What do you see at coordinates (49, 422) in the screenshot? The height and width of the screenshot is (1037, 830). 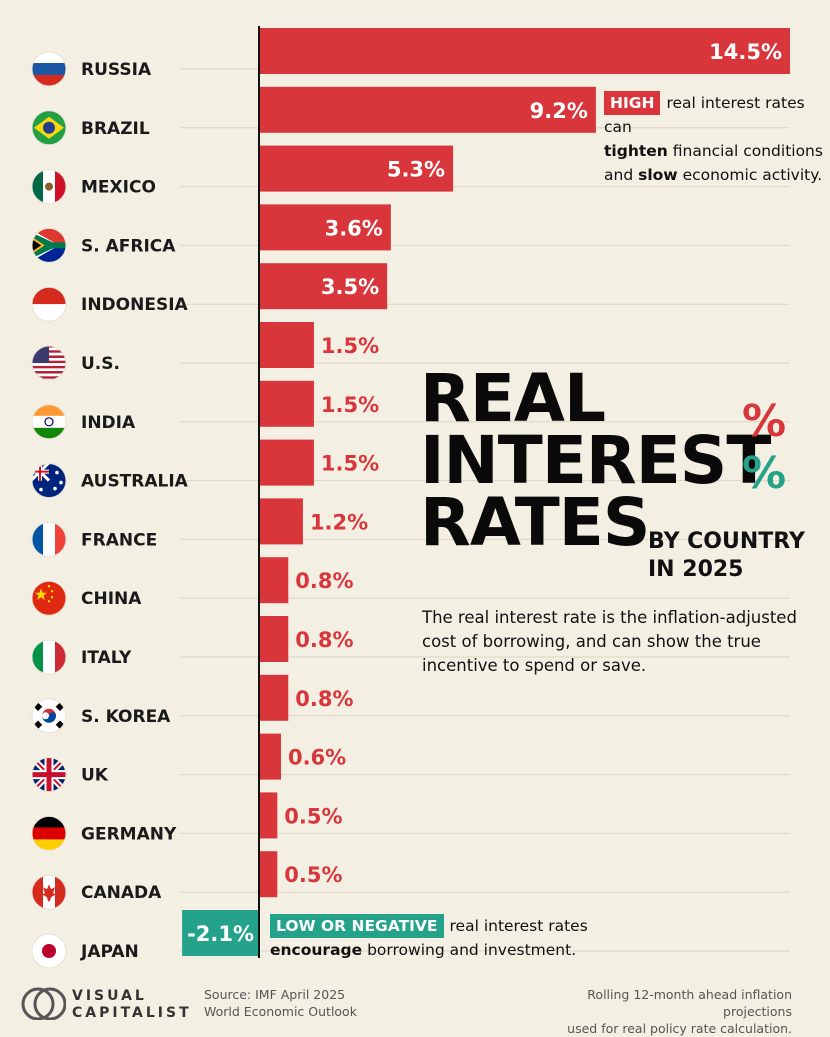 I see `india-flag-icon` at bounding box center [49, 422].